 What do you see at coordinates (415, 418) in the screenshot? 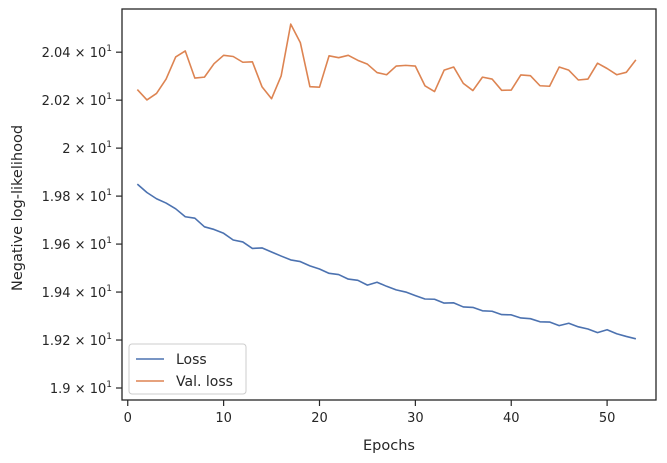
I see `x-tick-label: 30` at bounding box center [415, 418].